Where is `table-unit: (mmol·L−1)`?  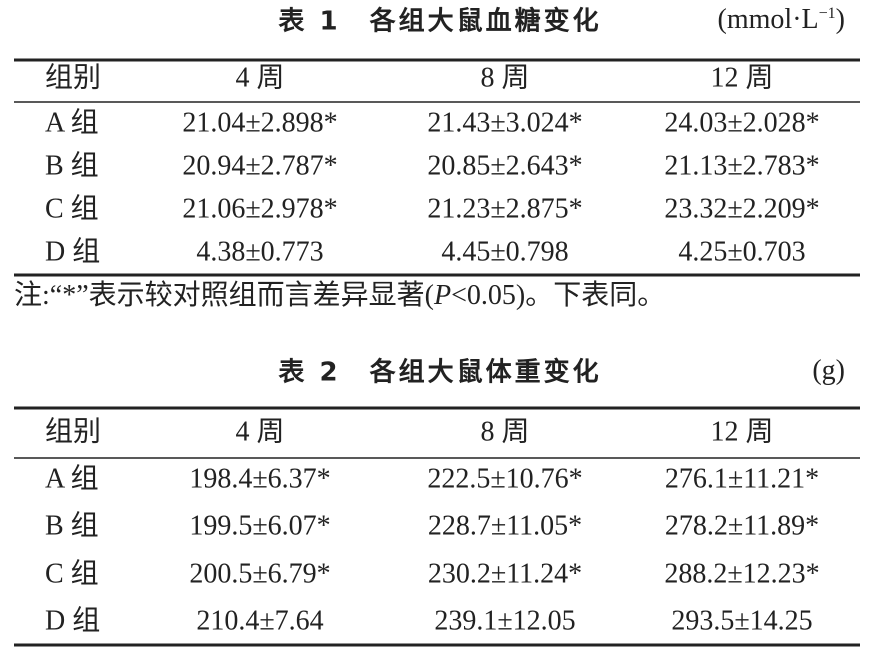 table-unit: (mmol·L−1) is located at coordinates (781, 19).